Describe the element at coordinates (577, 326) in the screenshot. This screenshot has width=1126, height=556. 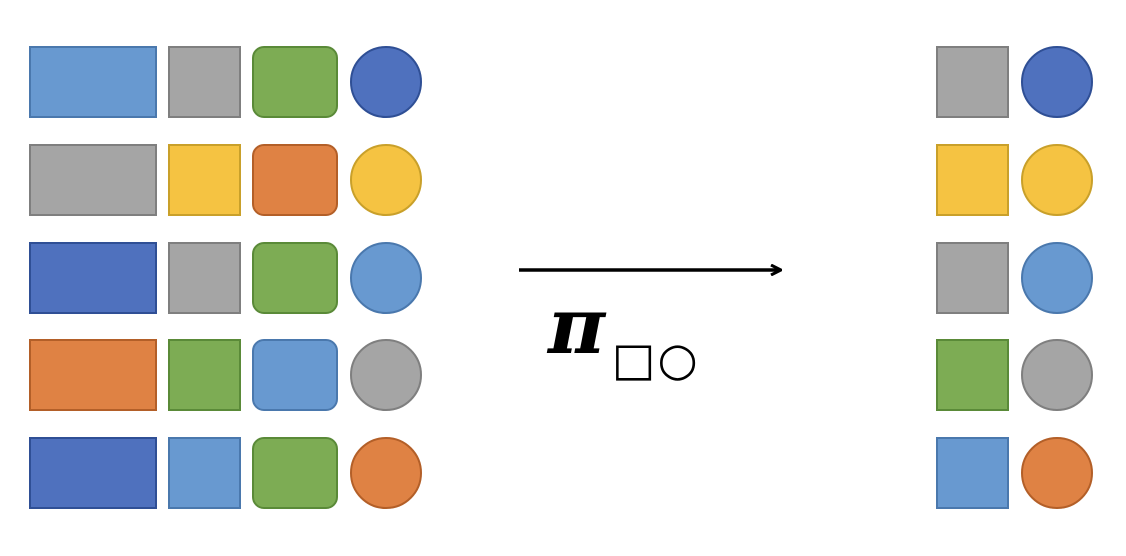
I see `projection-operator-symbol: π` at that location.